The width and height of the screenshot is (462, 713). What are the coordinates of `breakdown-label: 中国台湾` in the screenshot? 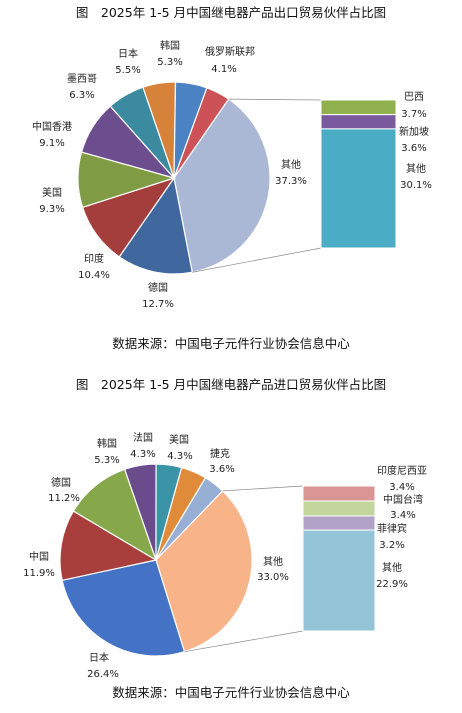 It's located at (403, 499).